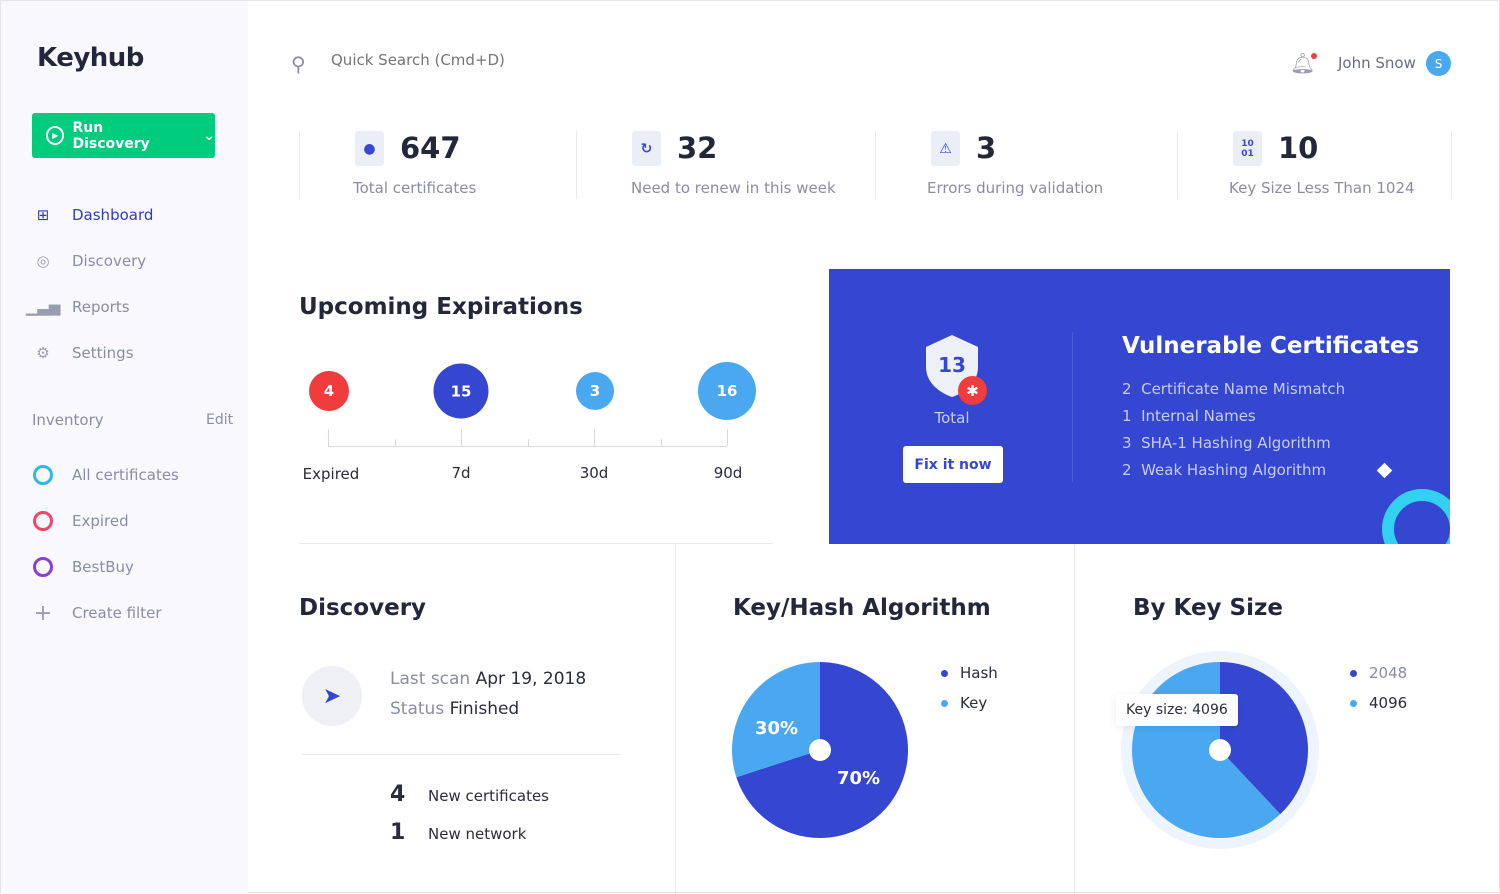 The height and width of the screenshot is (894, 1500). Describe the element at coordinates (430, 148) in the screenshot. I see `stat-value: 647` at that location.